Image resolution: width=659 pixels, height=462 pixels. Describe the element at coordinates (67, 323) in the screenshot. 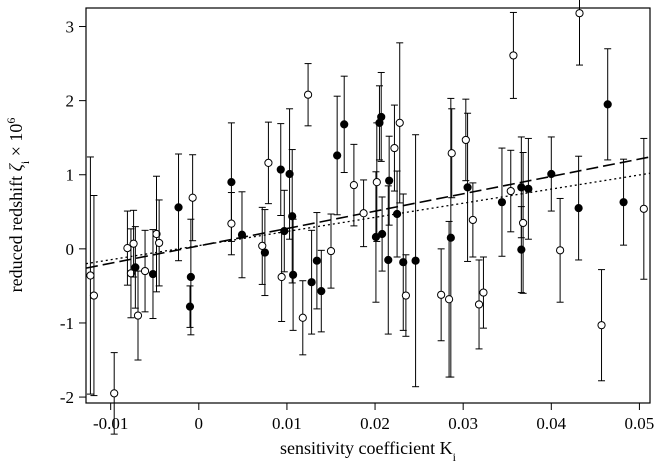

I see `y-tick-label: -1` at that location.